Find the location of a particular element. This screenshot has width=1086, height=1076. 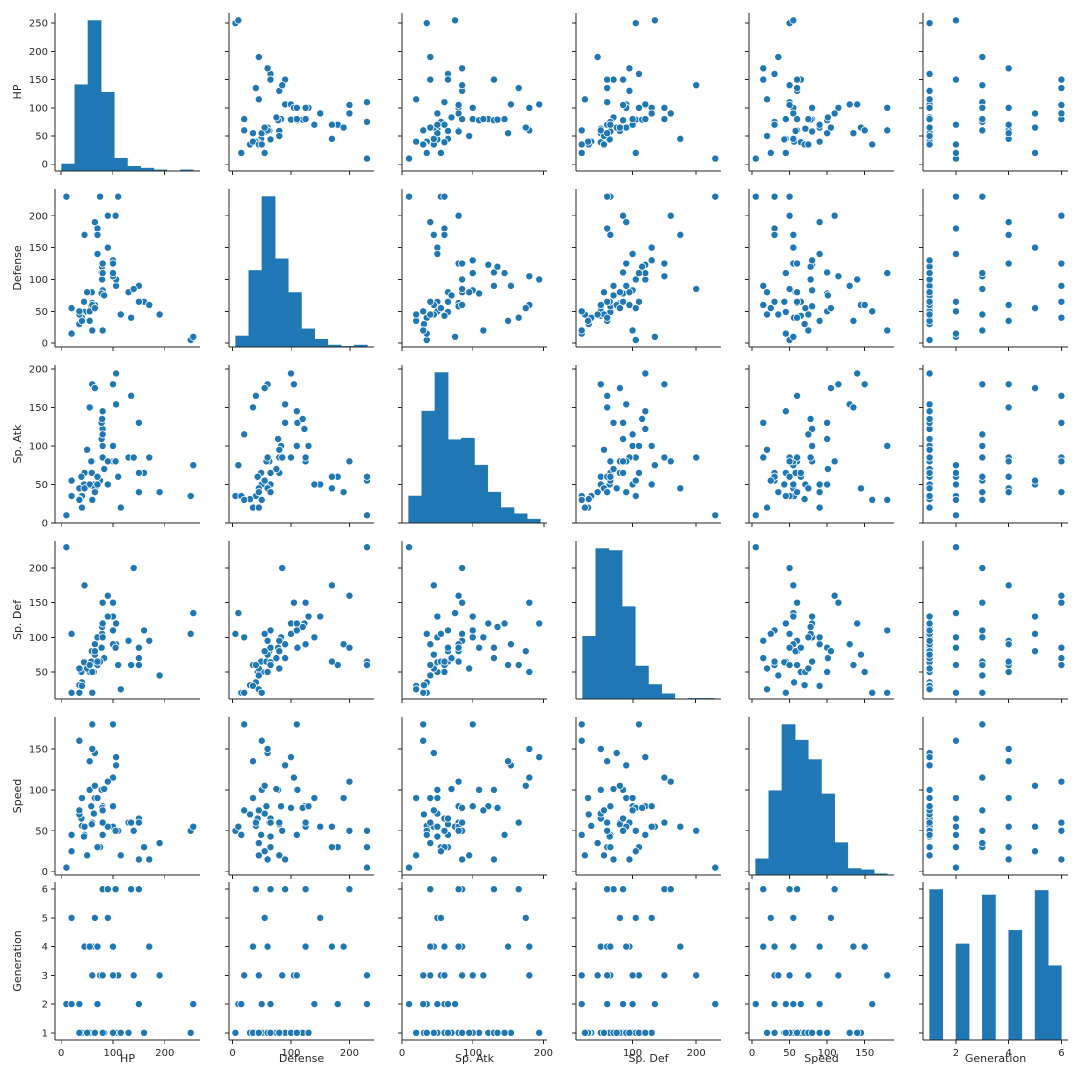

y-axis-label-sp-def: Sp. Def is located at coordinates (17, 619).